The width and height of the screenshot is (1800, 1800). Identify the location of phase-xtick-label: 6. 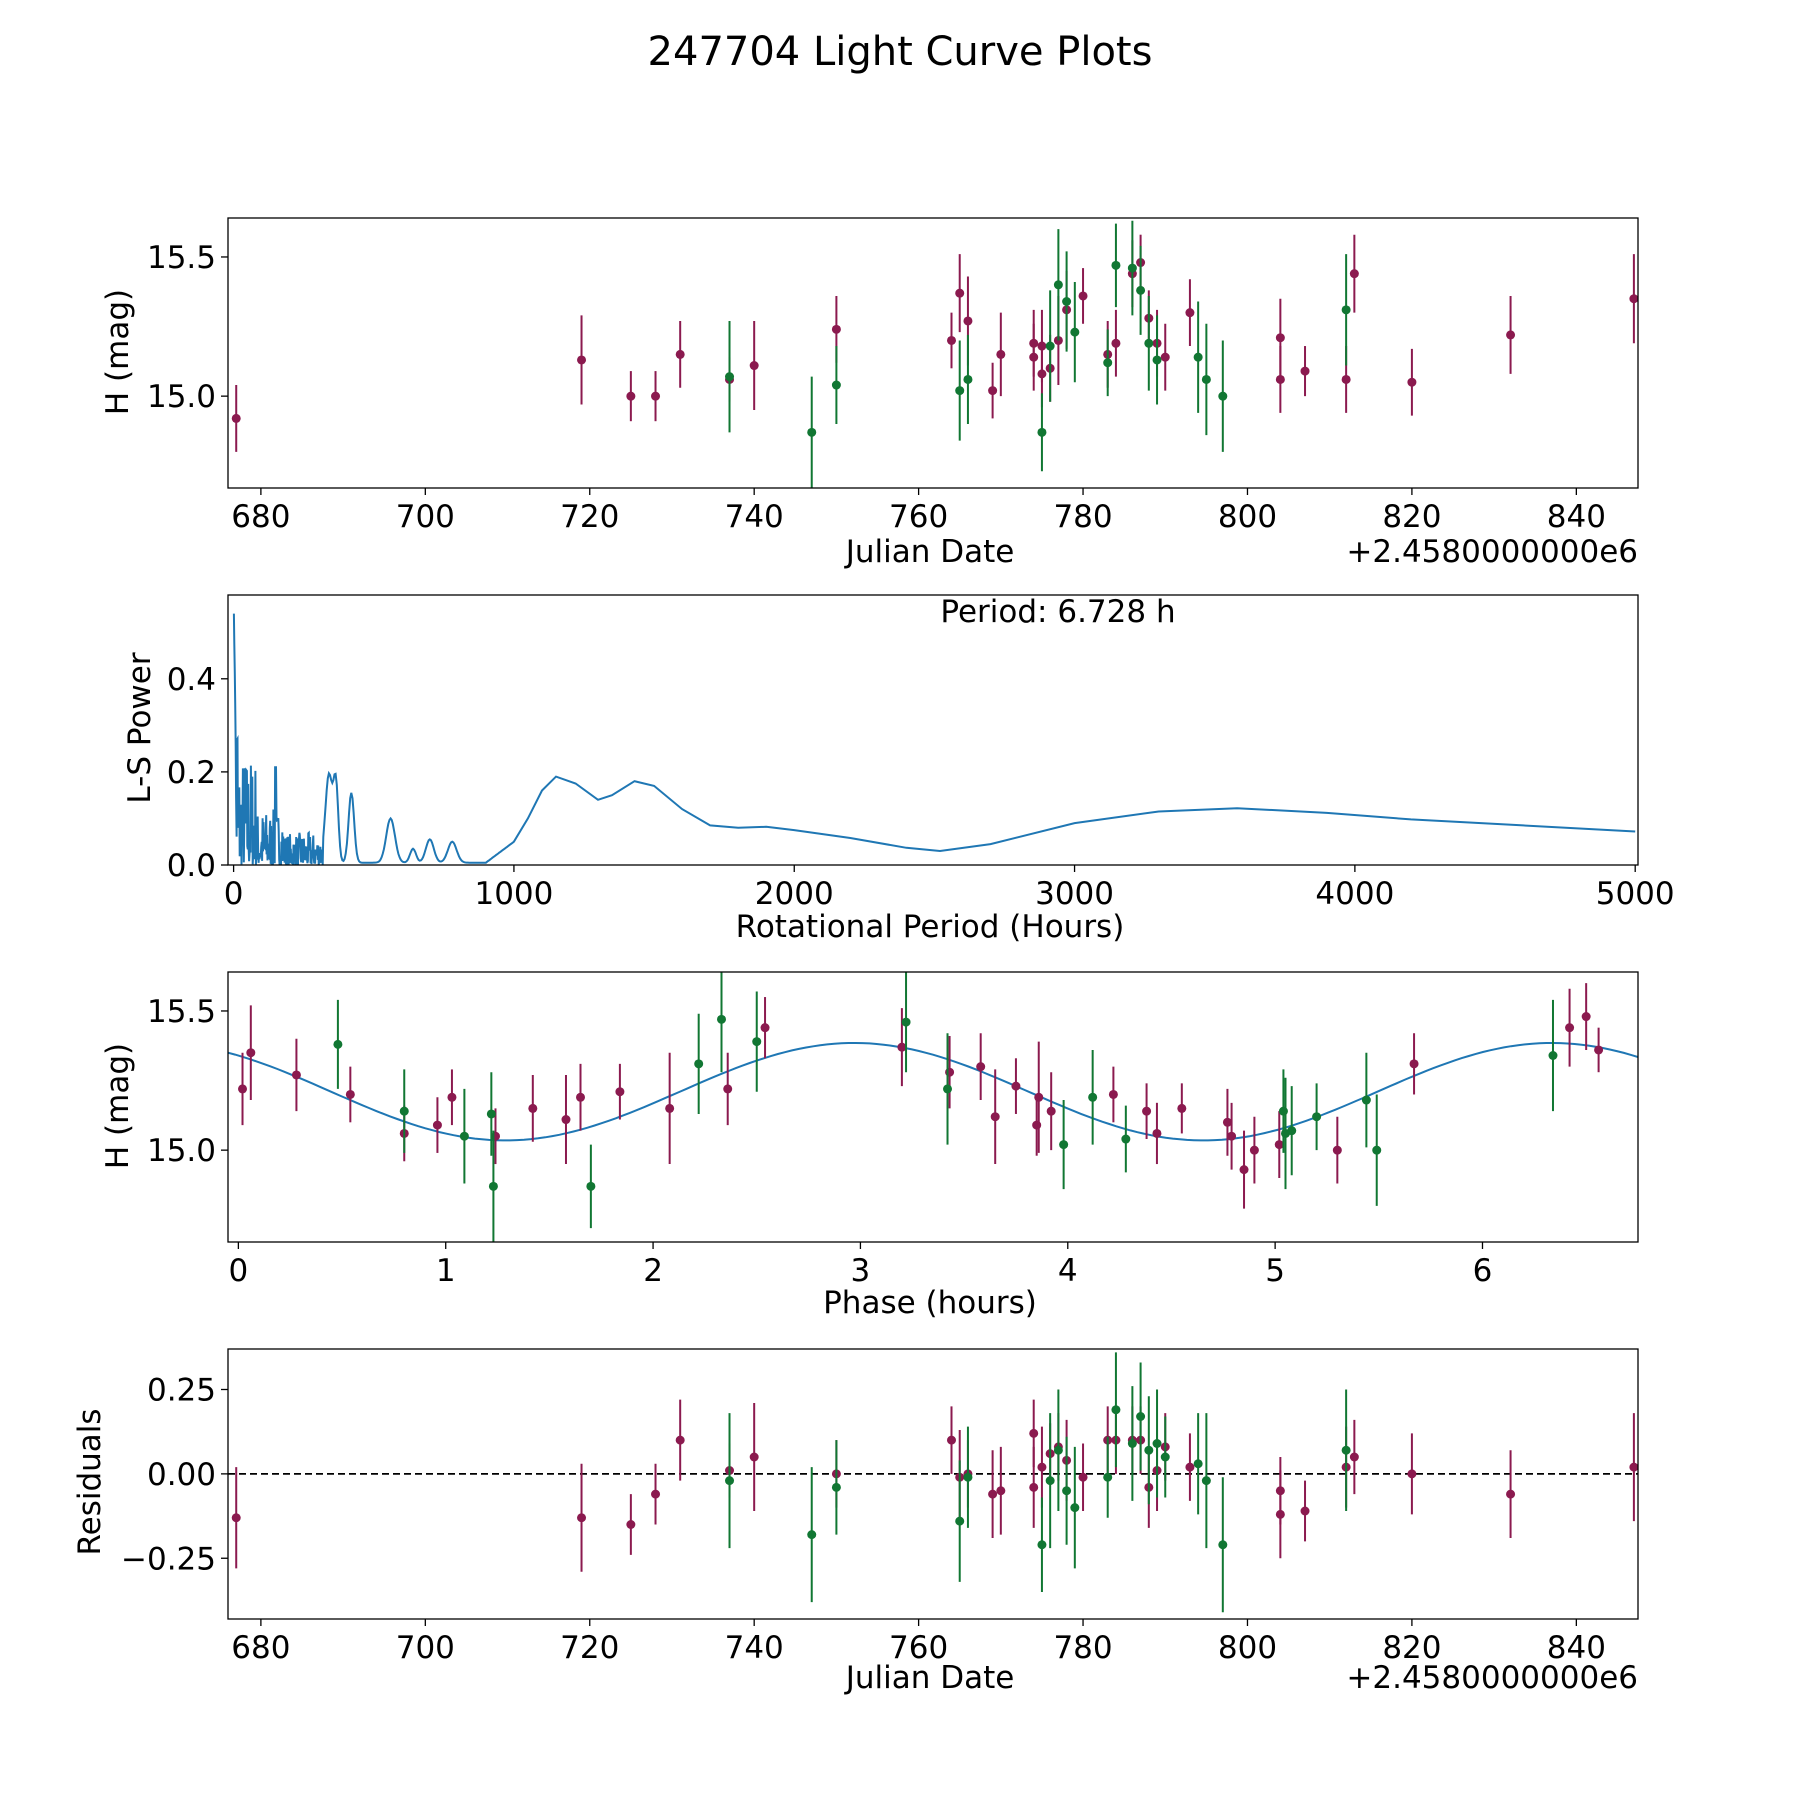
(1483, 1271).